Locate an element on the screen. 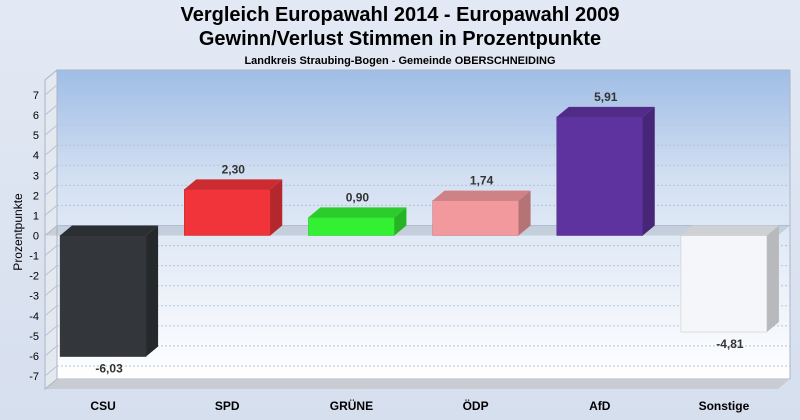 Image resolution: width=800 pixels, height=420 pixels. y-tick-label: -4 is located at coordinates (34, 317).